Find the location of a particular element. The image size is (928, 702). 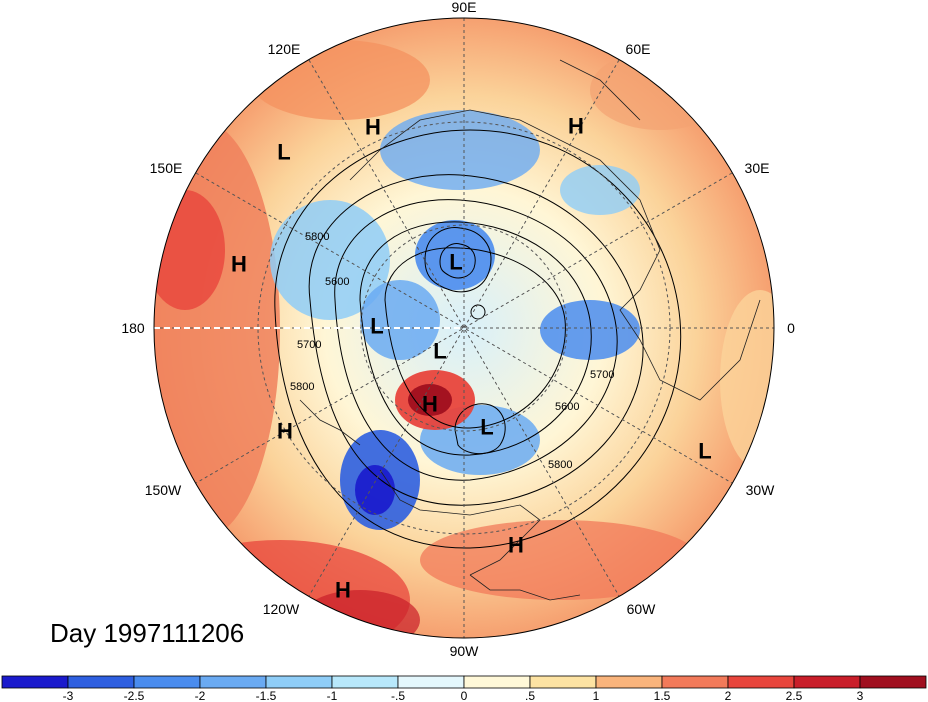

lon-label: 60E is located at coordinates (638, 49).